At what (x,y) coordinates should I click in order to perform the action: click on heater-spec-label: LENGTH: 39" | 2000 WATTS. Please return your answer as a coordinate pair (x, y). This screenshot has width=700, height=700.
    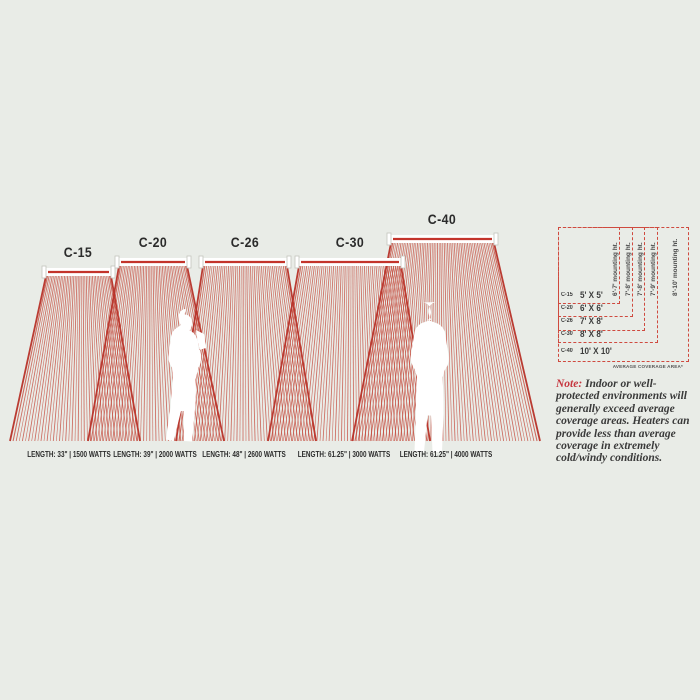
    Looking at the image, I should click on (155, 454).